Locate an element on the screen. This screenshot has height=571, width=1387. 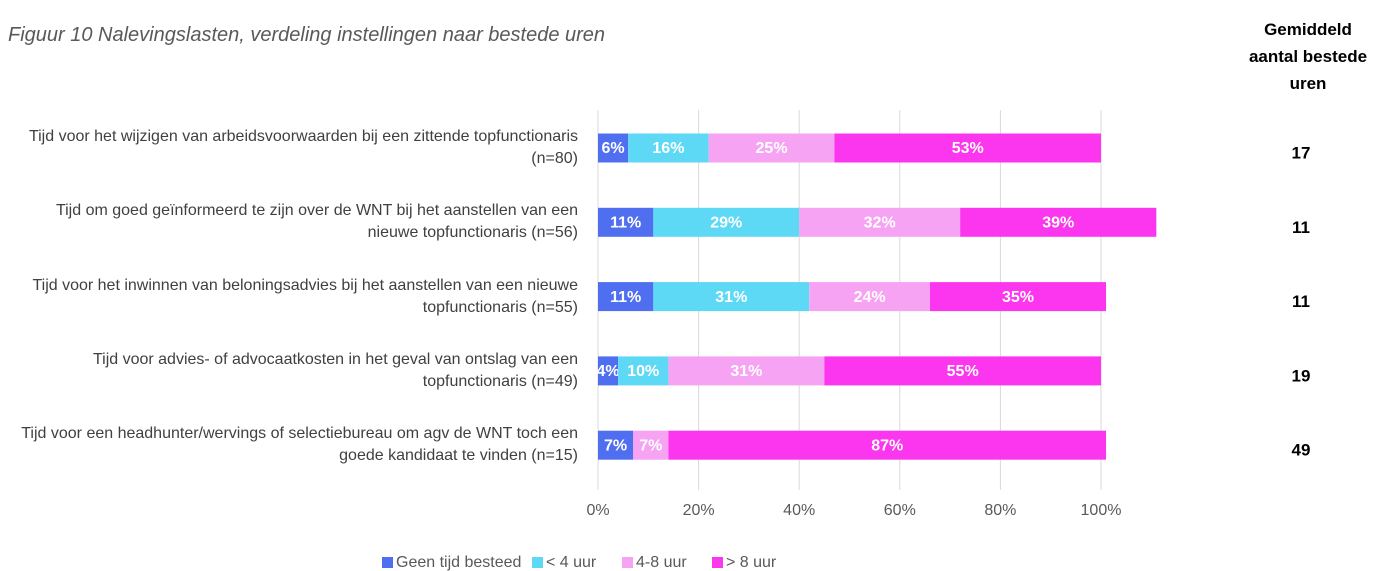
side-value: 19 is located at coordinates (1301, 375).